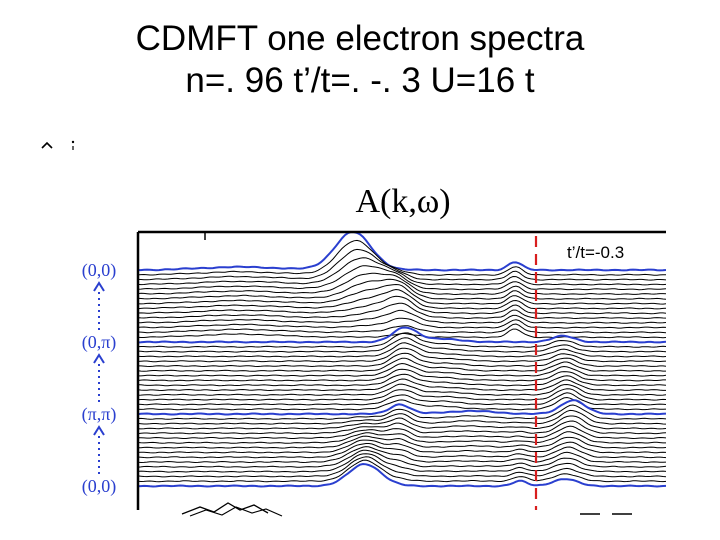 The width and height of the screenshot is (720, 540). I want to click on slide-title-line-1: CDMFT one electron spectra, so click(360, 38).